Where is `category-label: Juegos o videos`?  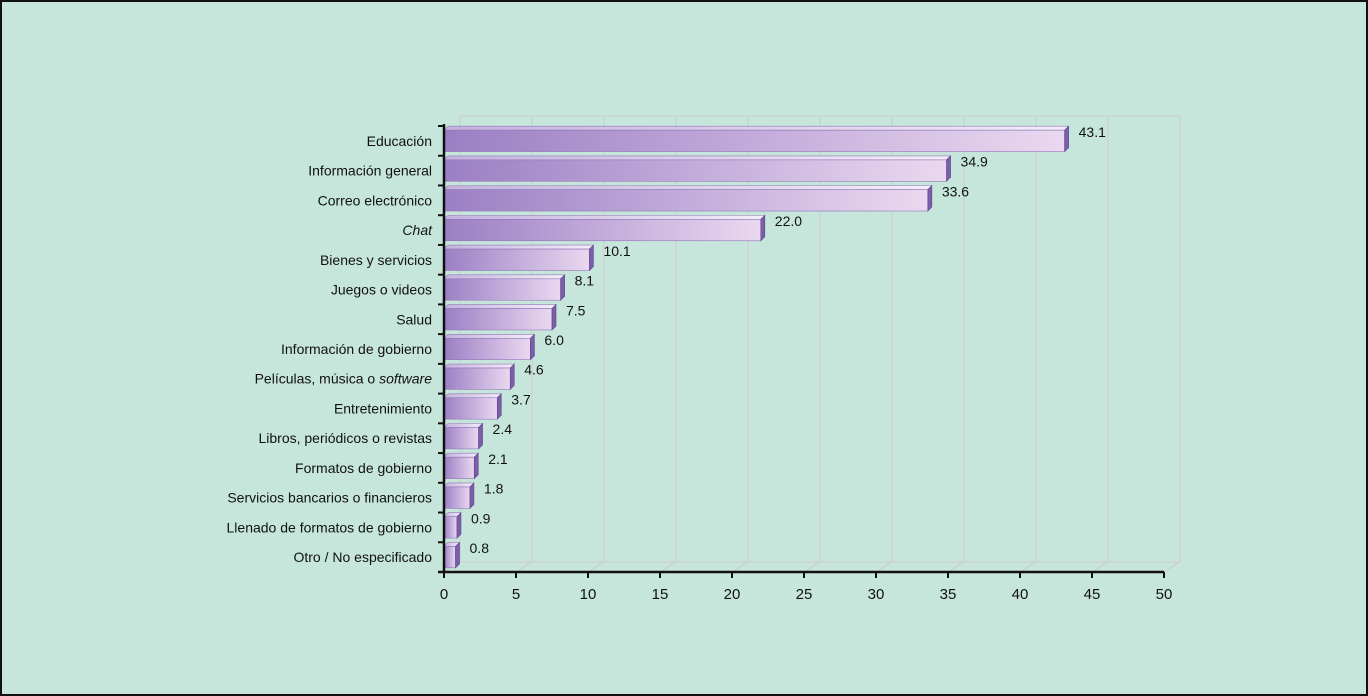
category-label: Juegos o videos is located at coordinates (381, 290).